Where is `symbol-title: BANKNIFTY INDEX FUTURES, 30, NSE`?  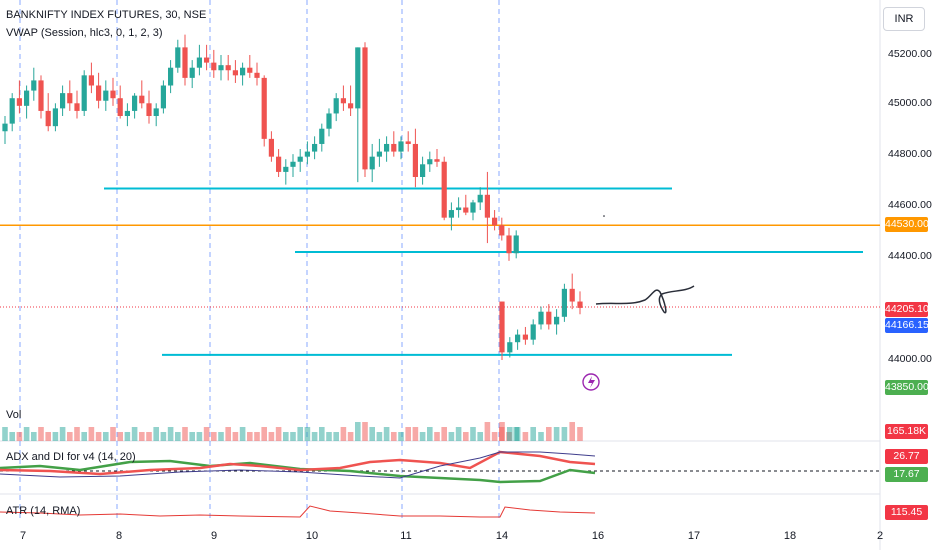 symbol-title: BANKNIFTY INDEX FUTURES, 30, NSE is located at coordinates (106, 15).